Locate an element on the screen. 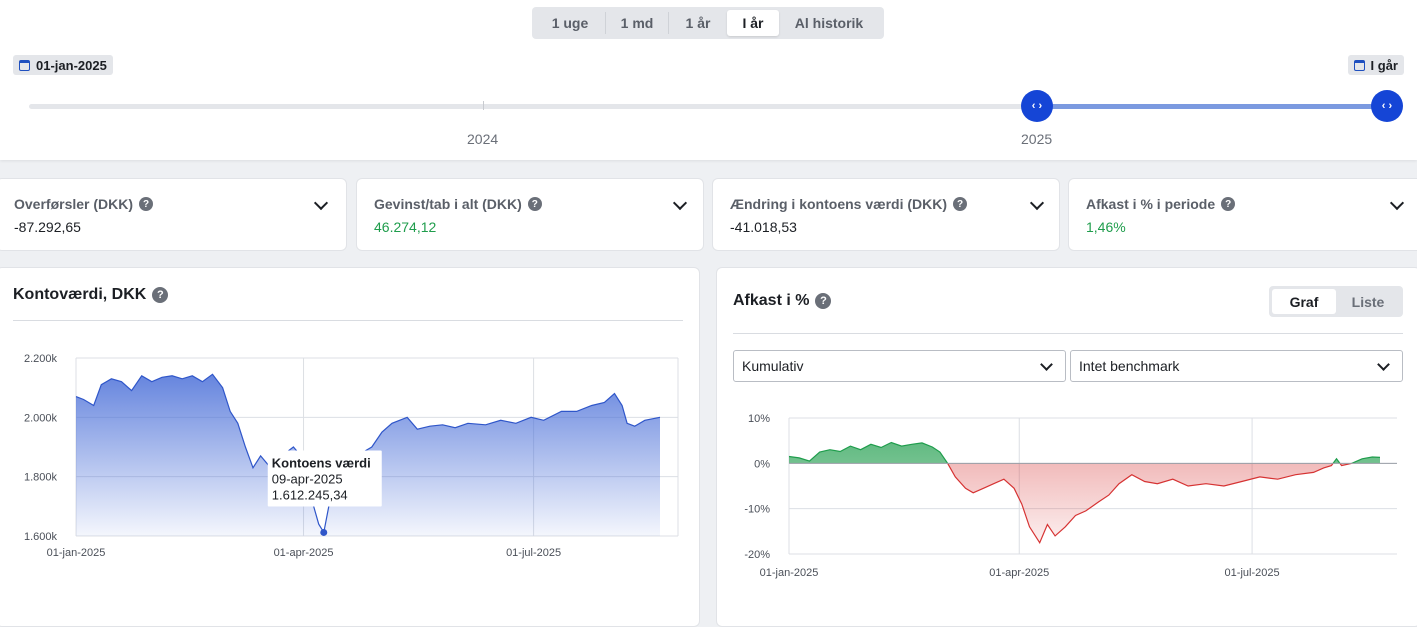  timeline-year-label: 2025 is located at coordinates (1037, 139).